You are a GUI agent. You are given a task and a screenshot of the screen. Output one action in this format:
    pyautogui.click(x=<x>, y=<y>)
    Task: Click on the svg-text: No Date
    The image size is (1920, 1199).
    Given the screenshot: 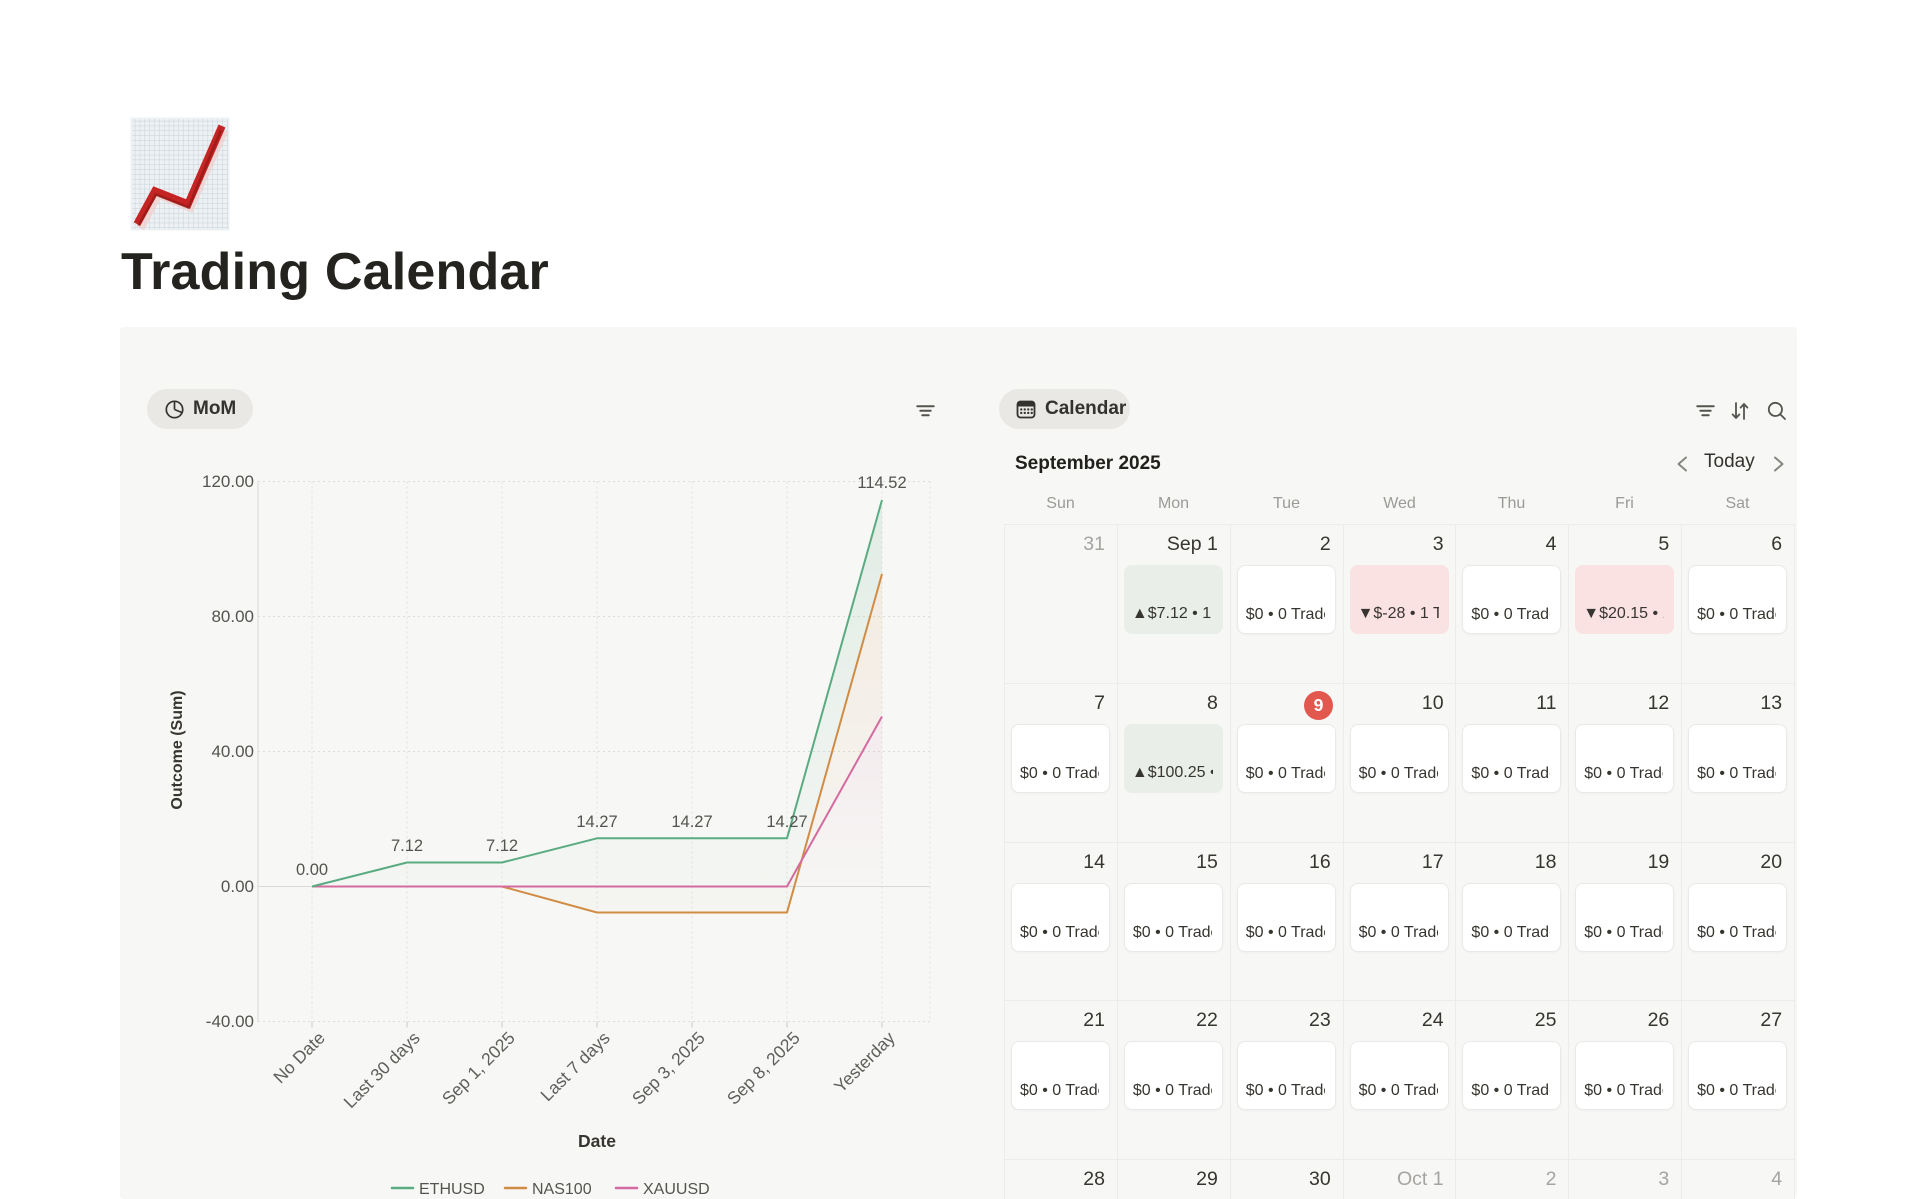 What is the action you would take?
    pyautogui.click(x=299, y=1058)
    